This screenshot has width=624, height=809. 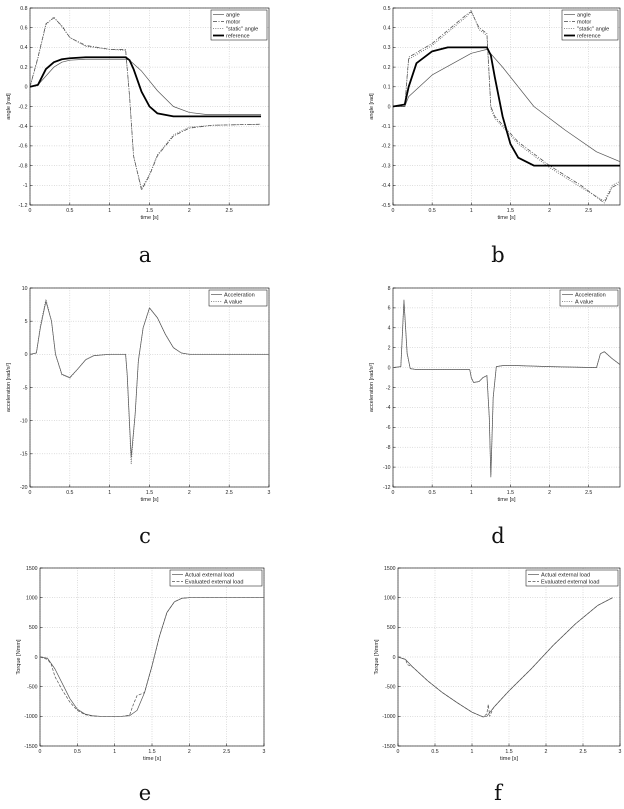 What do you see at coordinates (389, 349) in the screenshot?
I see `y-tick-label: 2` at bounding box center [389, 349].